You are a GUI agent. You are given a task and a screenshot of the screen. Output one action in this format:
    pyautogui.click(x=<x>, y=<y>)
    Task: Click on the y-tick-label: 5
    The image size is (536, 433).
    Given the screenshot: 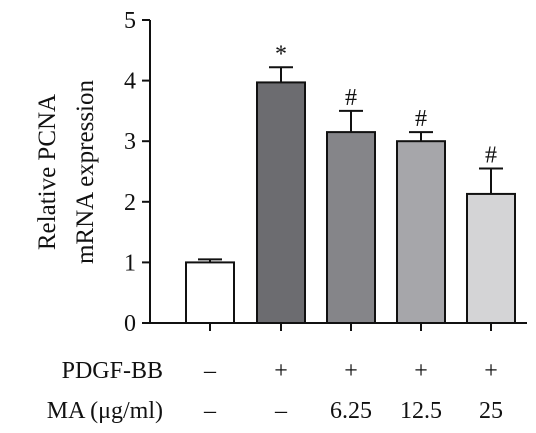 What is the action you would take?
    pyautogui.click(x=130, y=21)
    